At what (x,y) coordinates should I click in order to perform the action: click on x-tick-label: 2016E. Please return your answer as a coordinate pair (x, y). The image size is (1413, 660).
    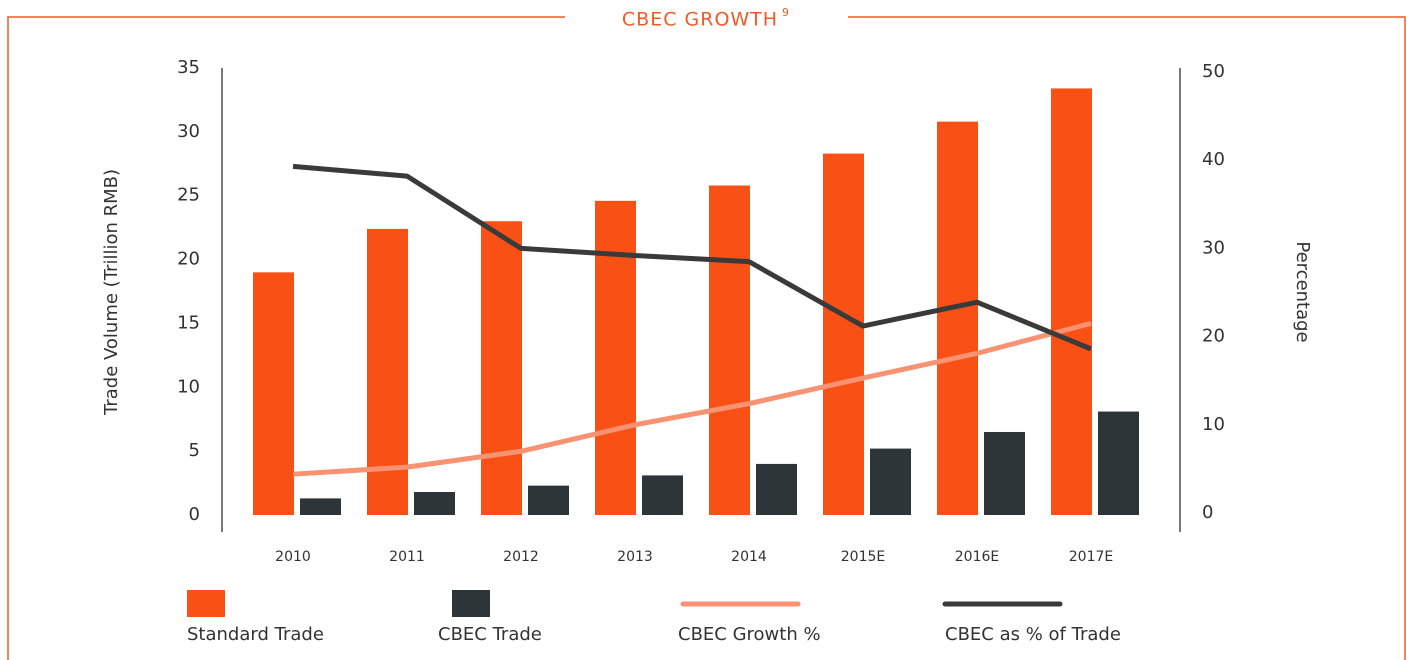
    Looking at the image, I should click on (977, 557).